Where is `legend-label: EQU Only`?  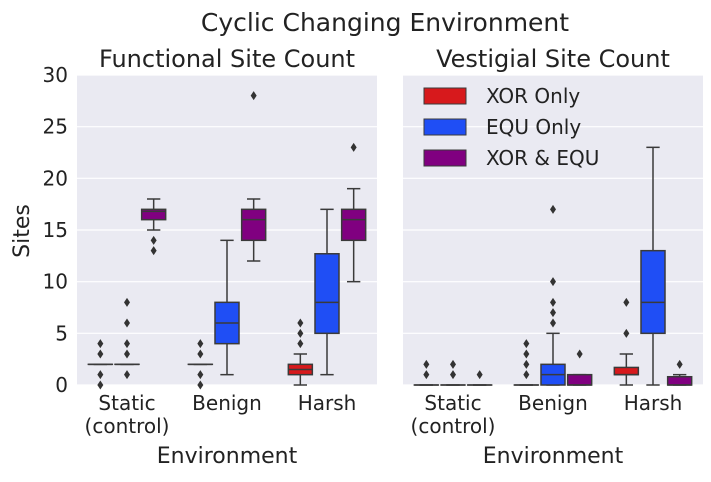 legend-label: EQU Only is located at coordinates (533, 127).